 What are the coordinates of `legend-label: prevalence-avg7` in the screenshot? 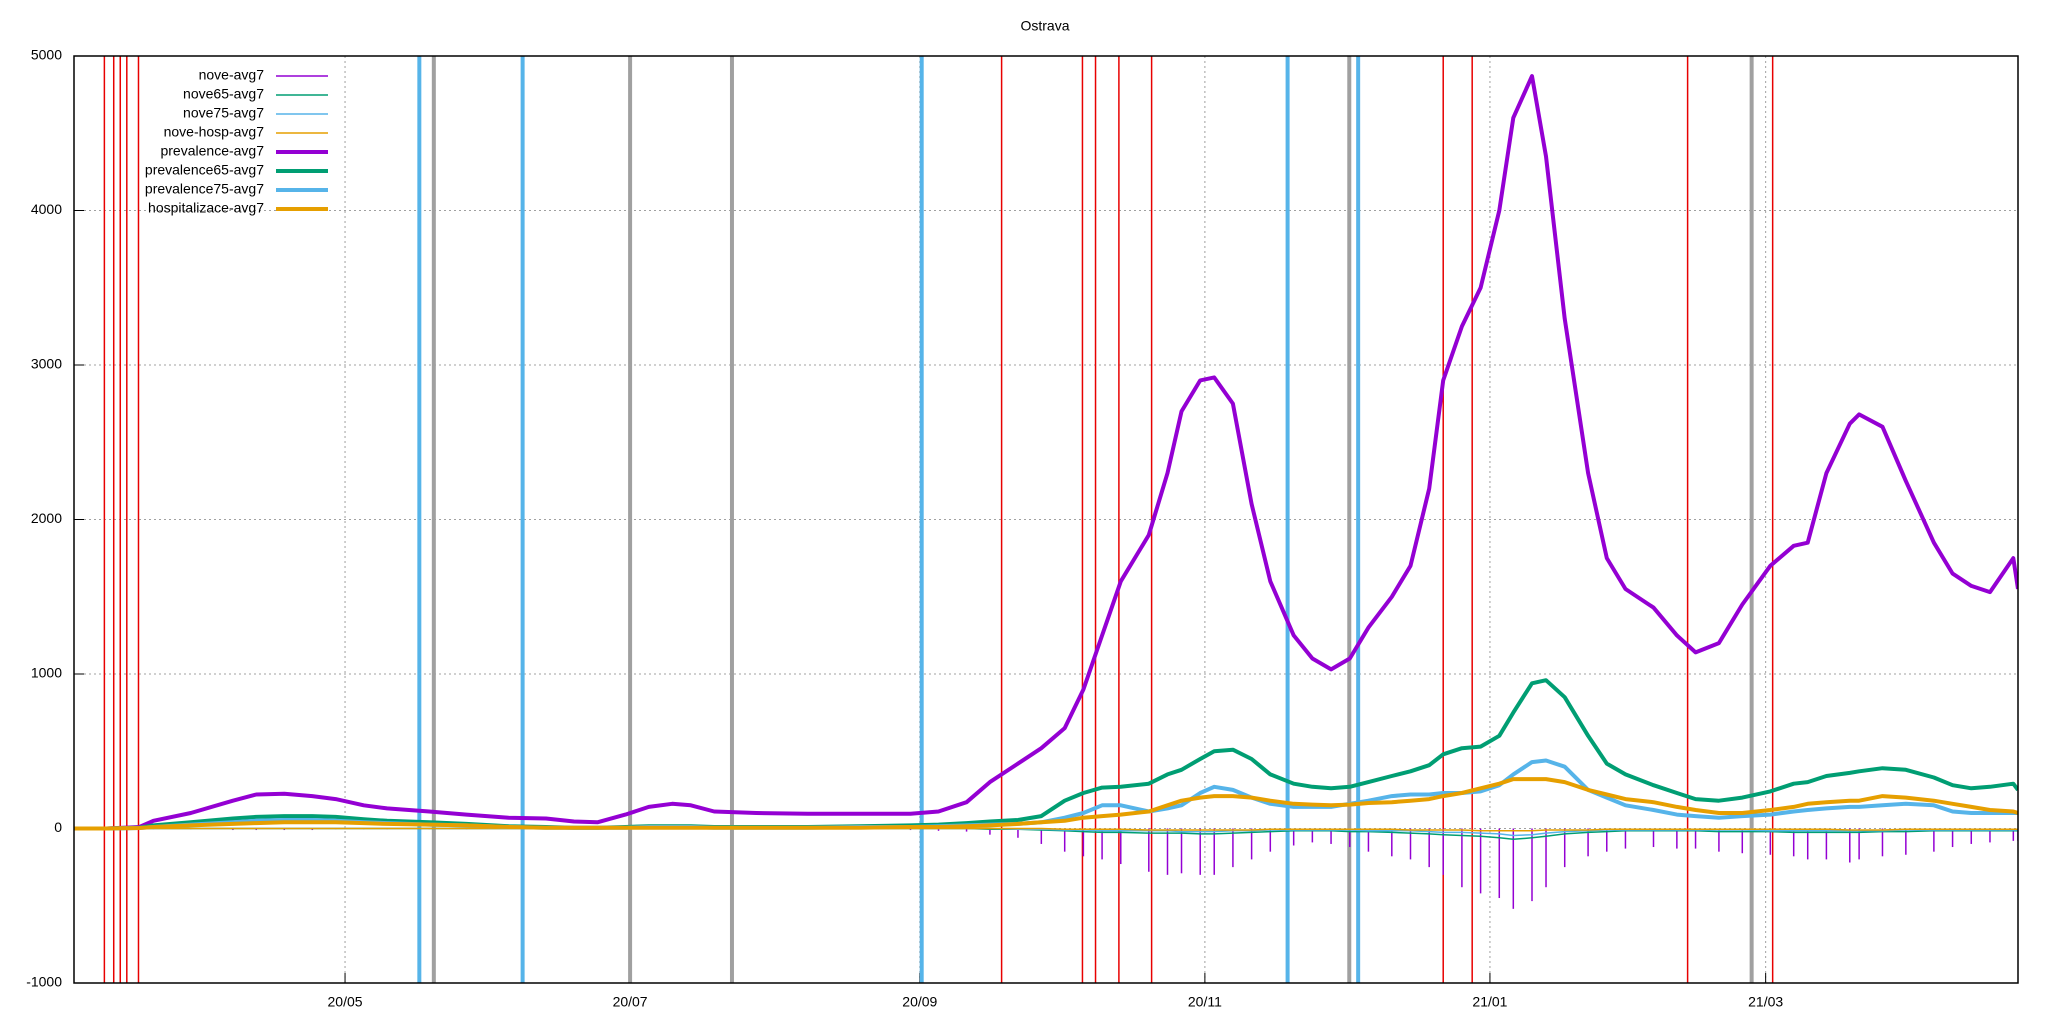 It's located at (212, 151).